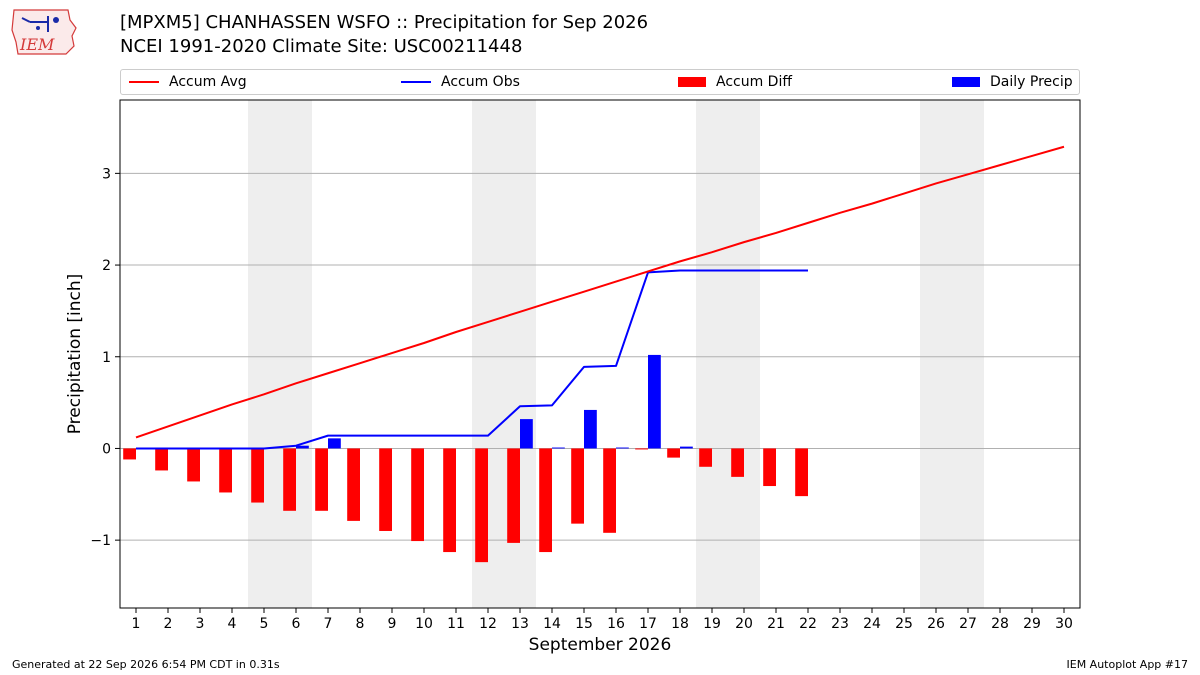 This screenshot has height=675, width=1200. What do you see at coordinates (106, 358) in the screenshot?
I see `y-tick-label: 1` at bounding box center [106, 358].